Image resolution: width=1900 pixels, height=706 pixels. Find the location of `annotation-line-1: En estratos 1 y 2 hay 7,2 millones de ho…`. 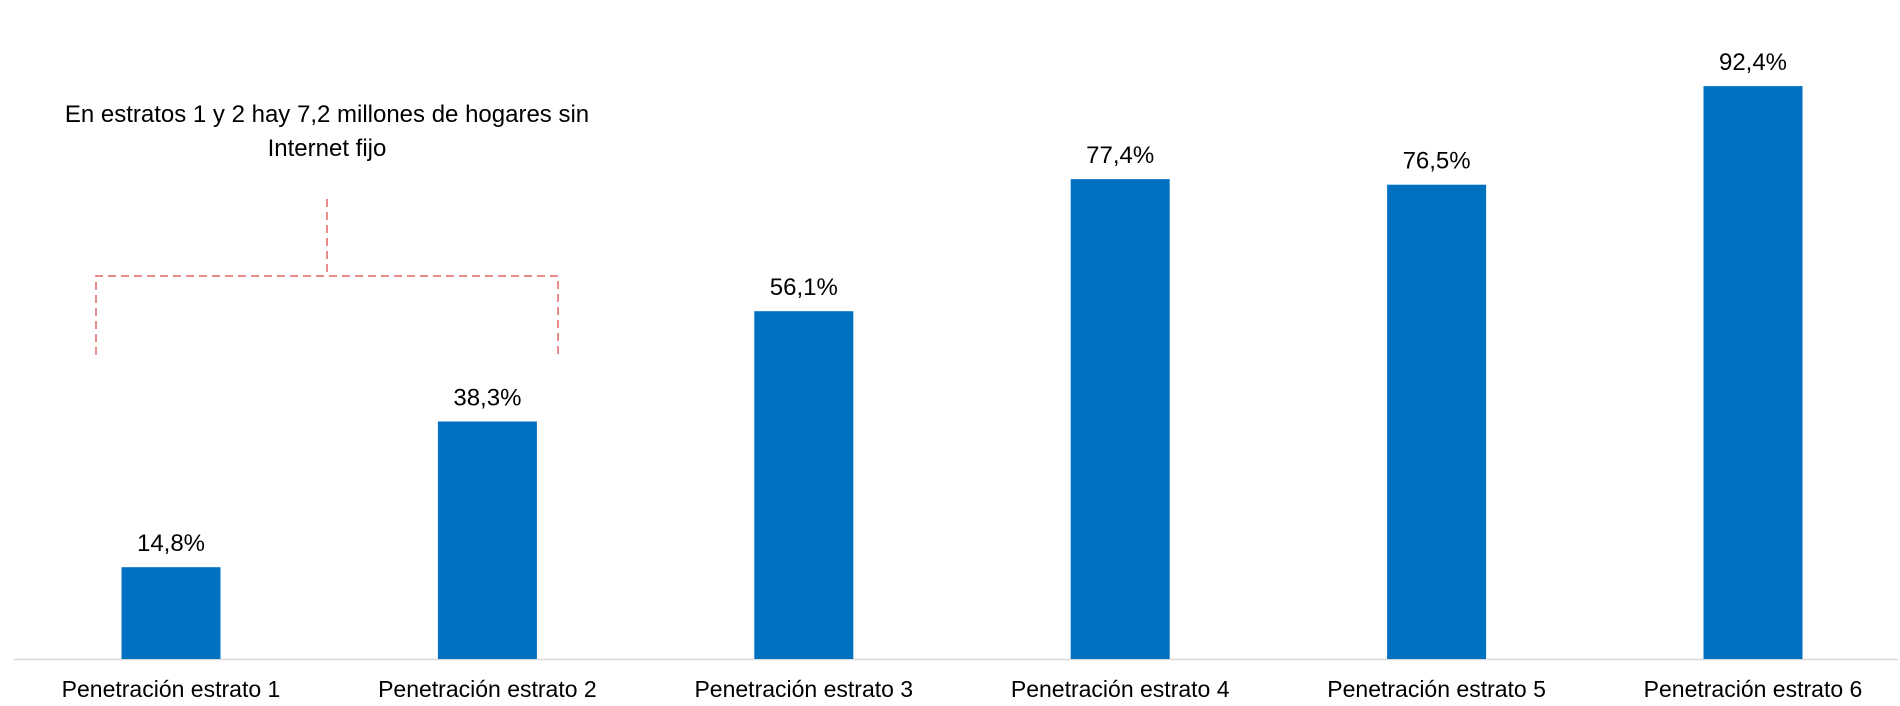

annotation-line-1: En estratos 1 y 2 hay 7,2 millones de ho… is located at coordinates (327, 114).